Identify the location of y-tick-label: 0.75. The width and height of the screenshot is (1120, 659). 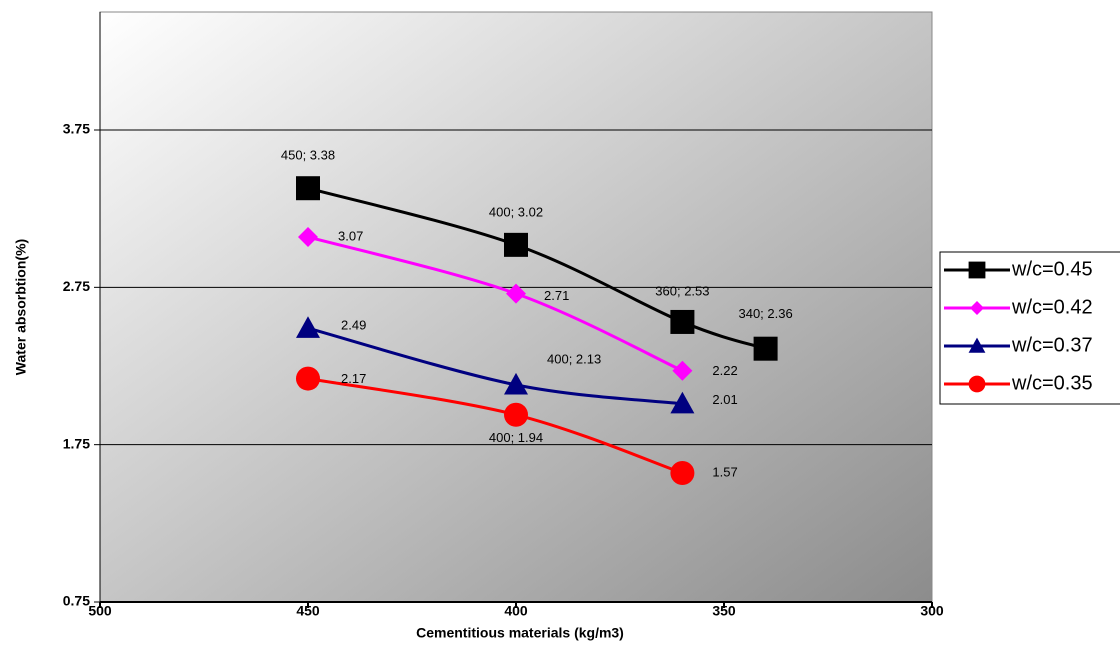
(76, 601).